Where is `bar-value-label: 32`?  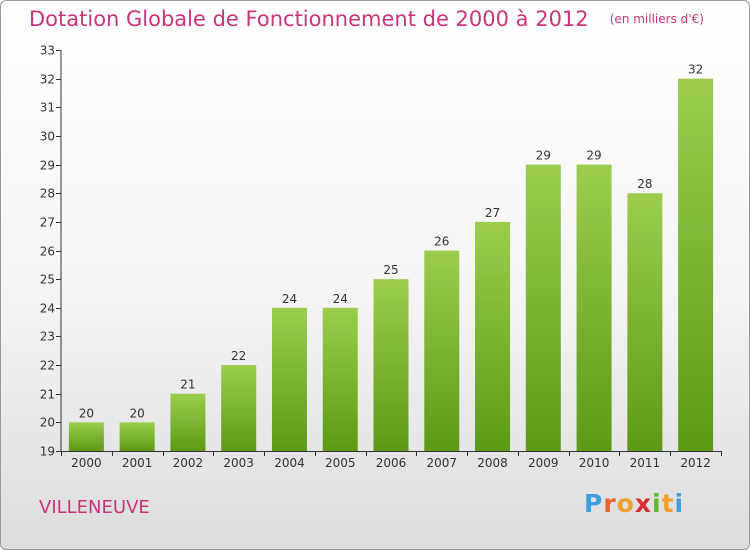 bar-value-label: 32 is located at coordinates (695, 70).